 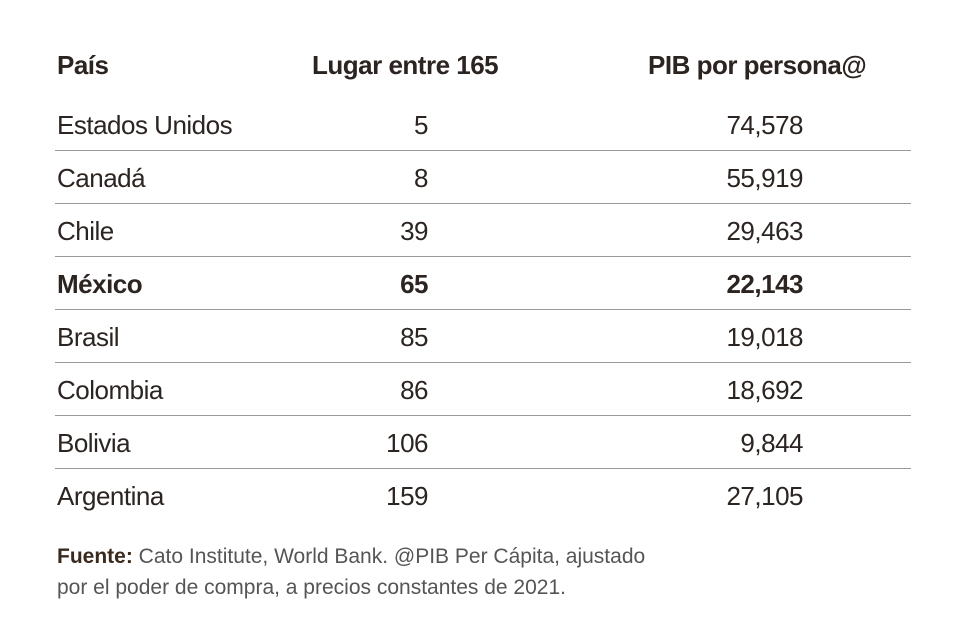 I want to click on country: Chile, so click(x=85, y=231).